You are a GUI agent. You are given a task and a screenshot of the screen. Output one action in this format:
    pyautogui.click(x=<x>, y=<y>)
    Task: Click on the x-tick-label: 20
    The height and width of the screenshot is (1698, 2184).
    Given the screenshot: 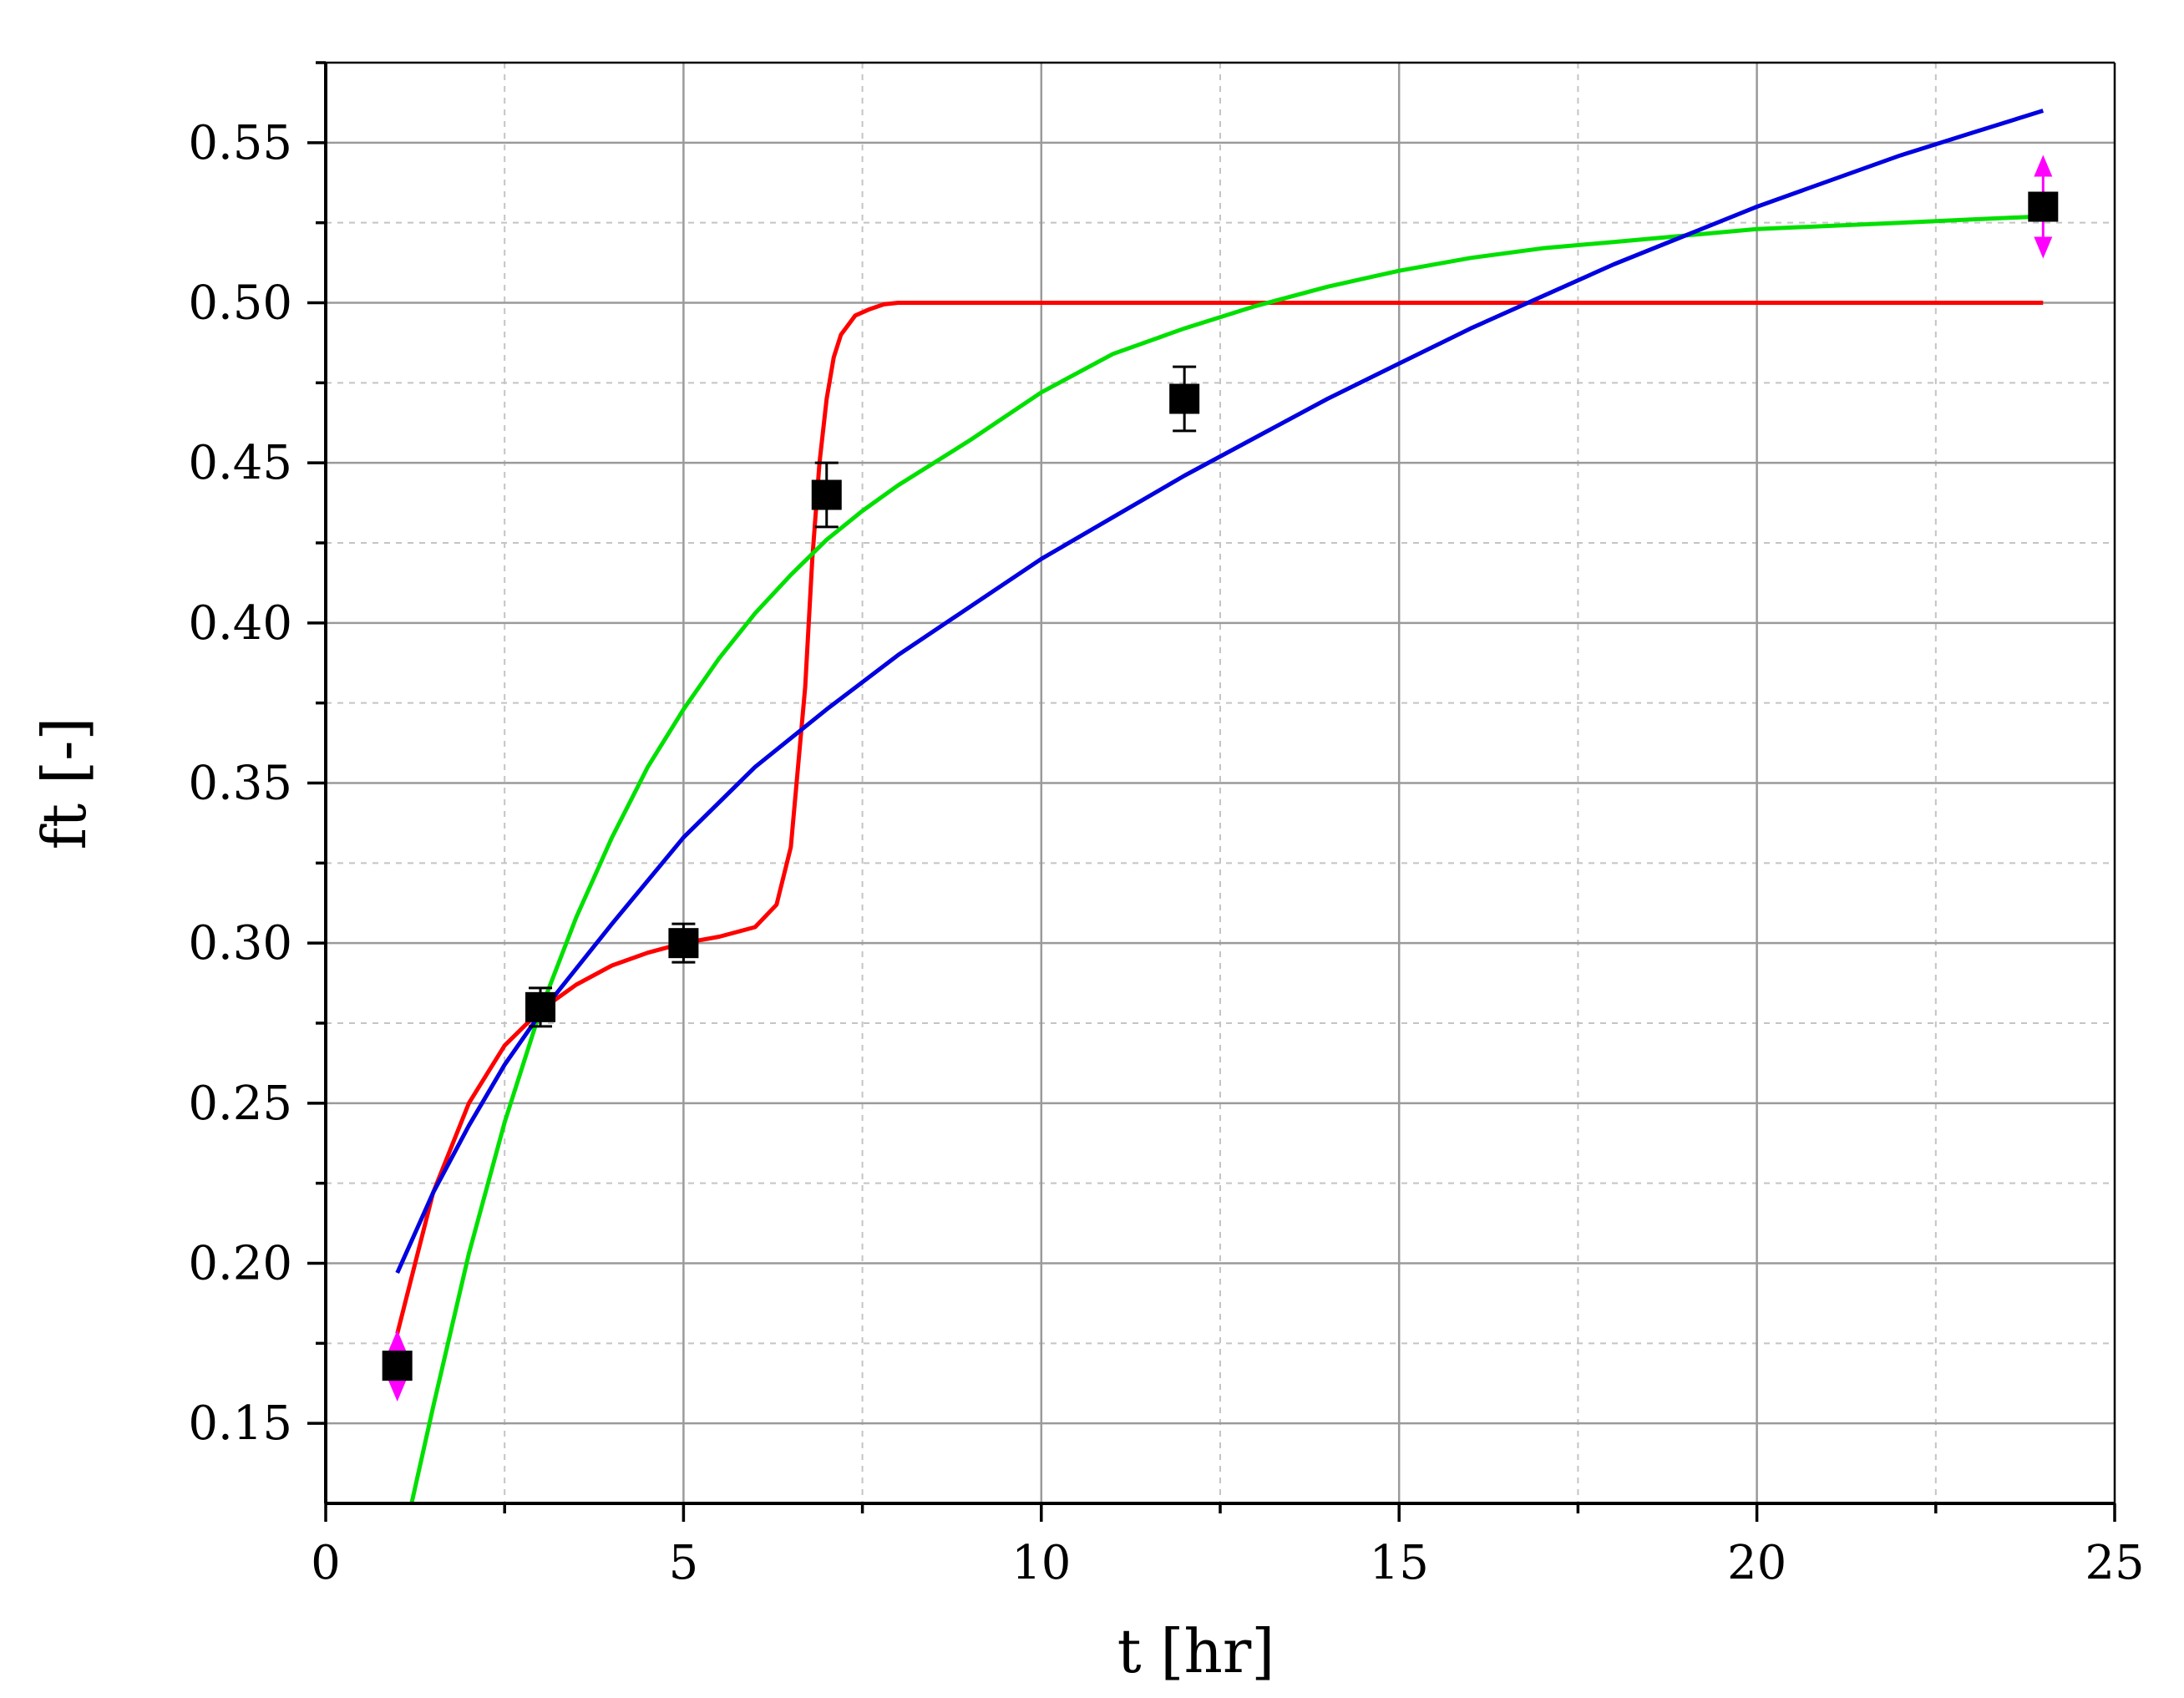 What is the action you would take?
    pyautogui.click(x=1756, y=1563)
    